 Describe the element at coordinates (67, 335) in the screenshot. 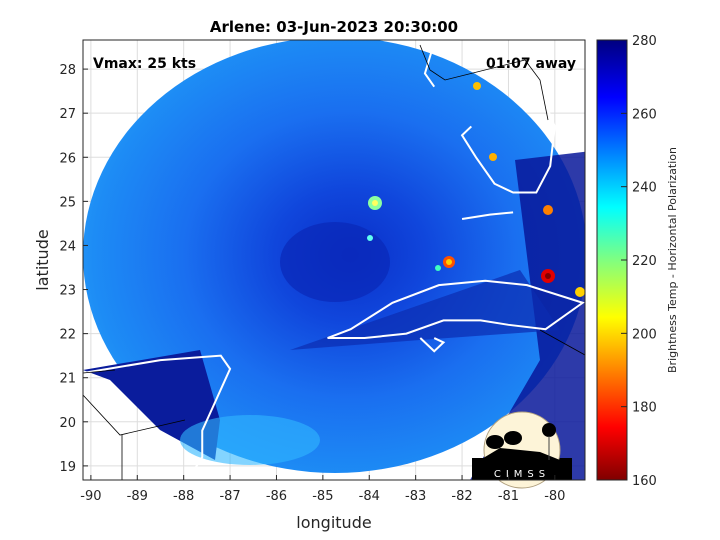

I see `y-tick-label: 22` at that location.